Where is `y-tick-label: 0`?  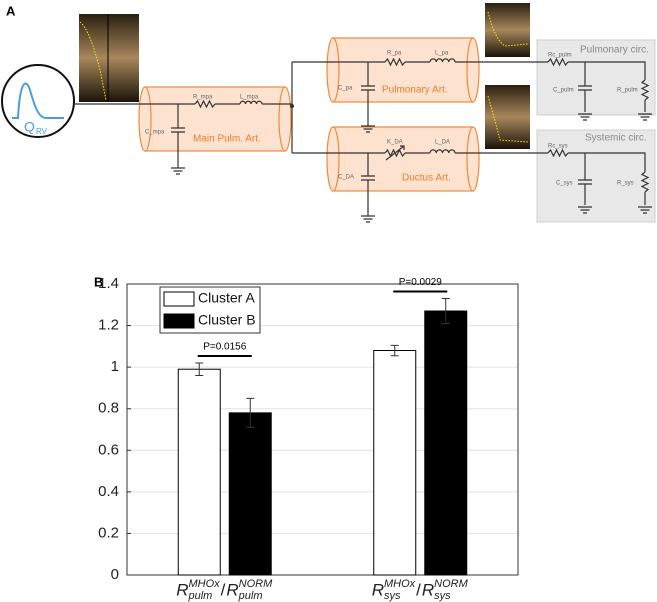 y-tick-label: 0 is located at coordinates (115, 574).